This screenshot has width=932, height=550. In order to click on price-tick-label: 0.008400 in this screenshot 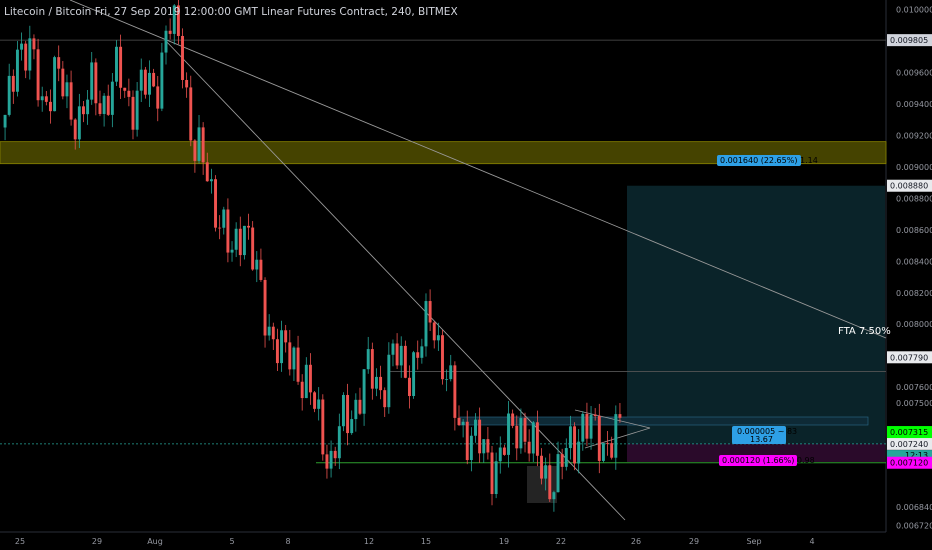, I will do `click(914, 261)`.